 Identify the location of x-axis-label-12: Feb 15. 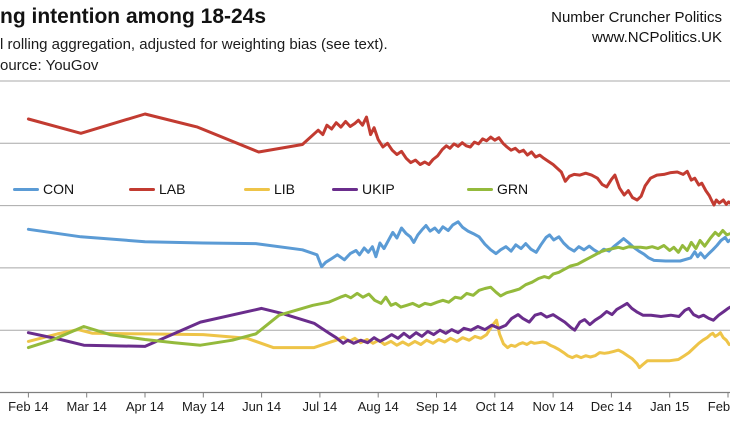
(718, 406).